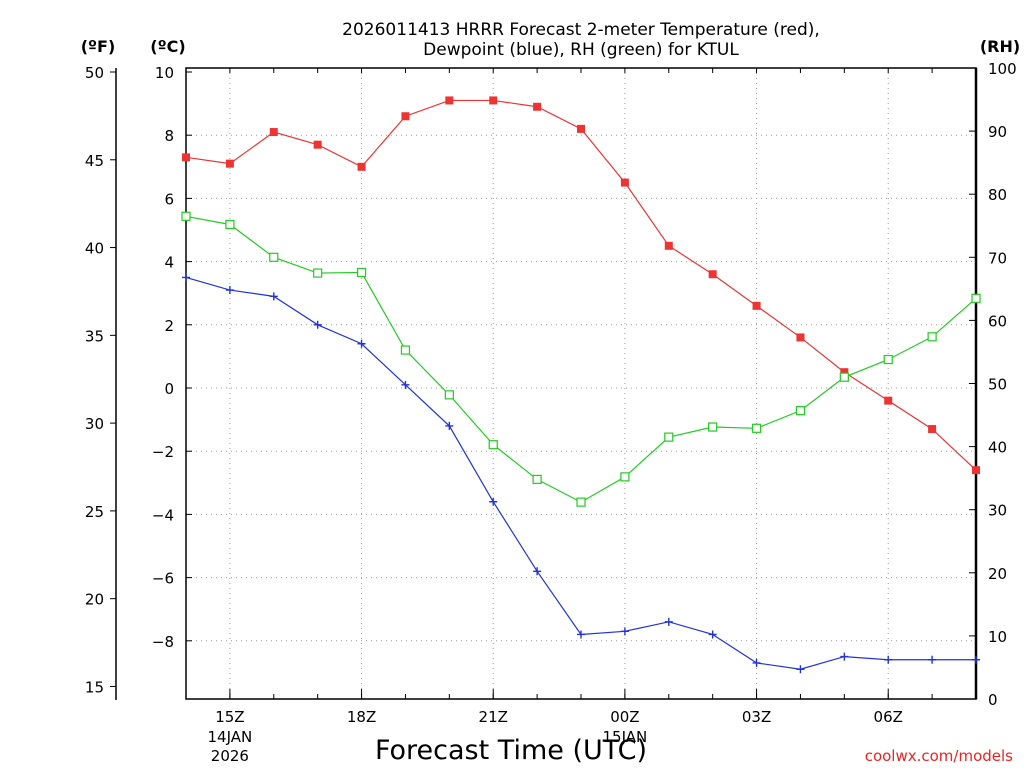  I want to click on rh-tick-label: 0, so click(993, 700).